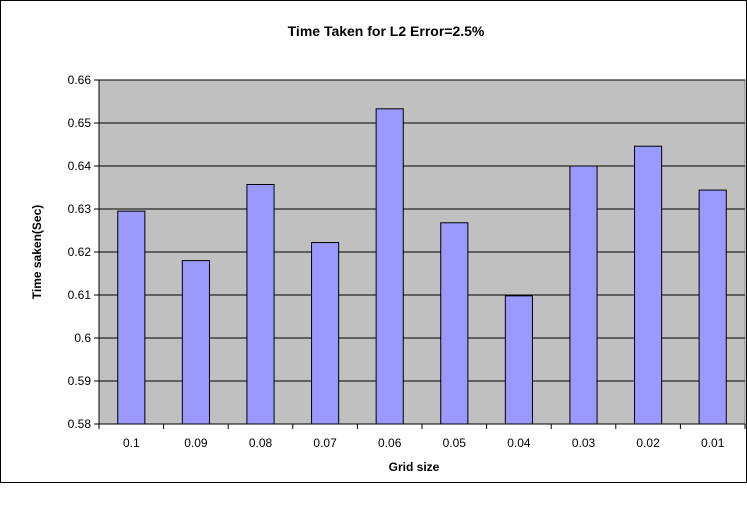 This screenshot has width=747, height=506. What do you see at coordinates (80, 209) in the screenshot?
I see `y-tick-label: 0.63` at bounding box center [80, 209].